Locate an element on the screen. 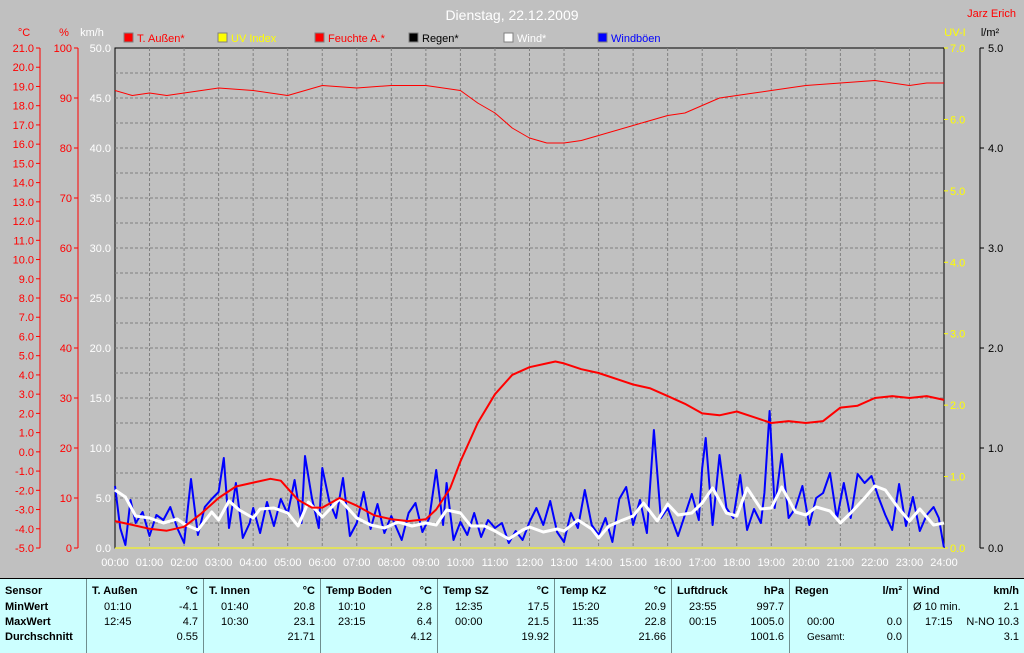 Image resolution: width=1024 pixels, height=653 pixels. stats-cell-row: 21.71 is located at coordinates (262, 637).